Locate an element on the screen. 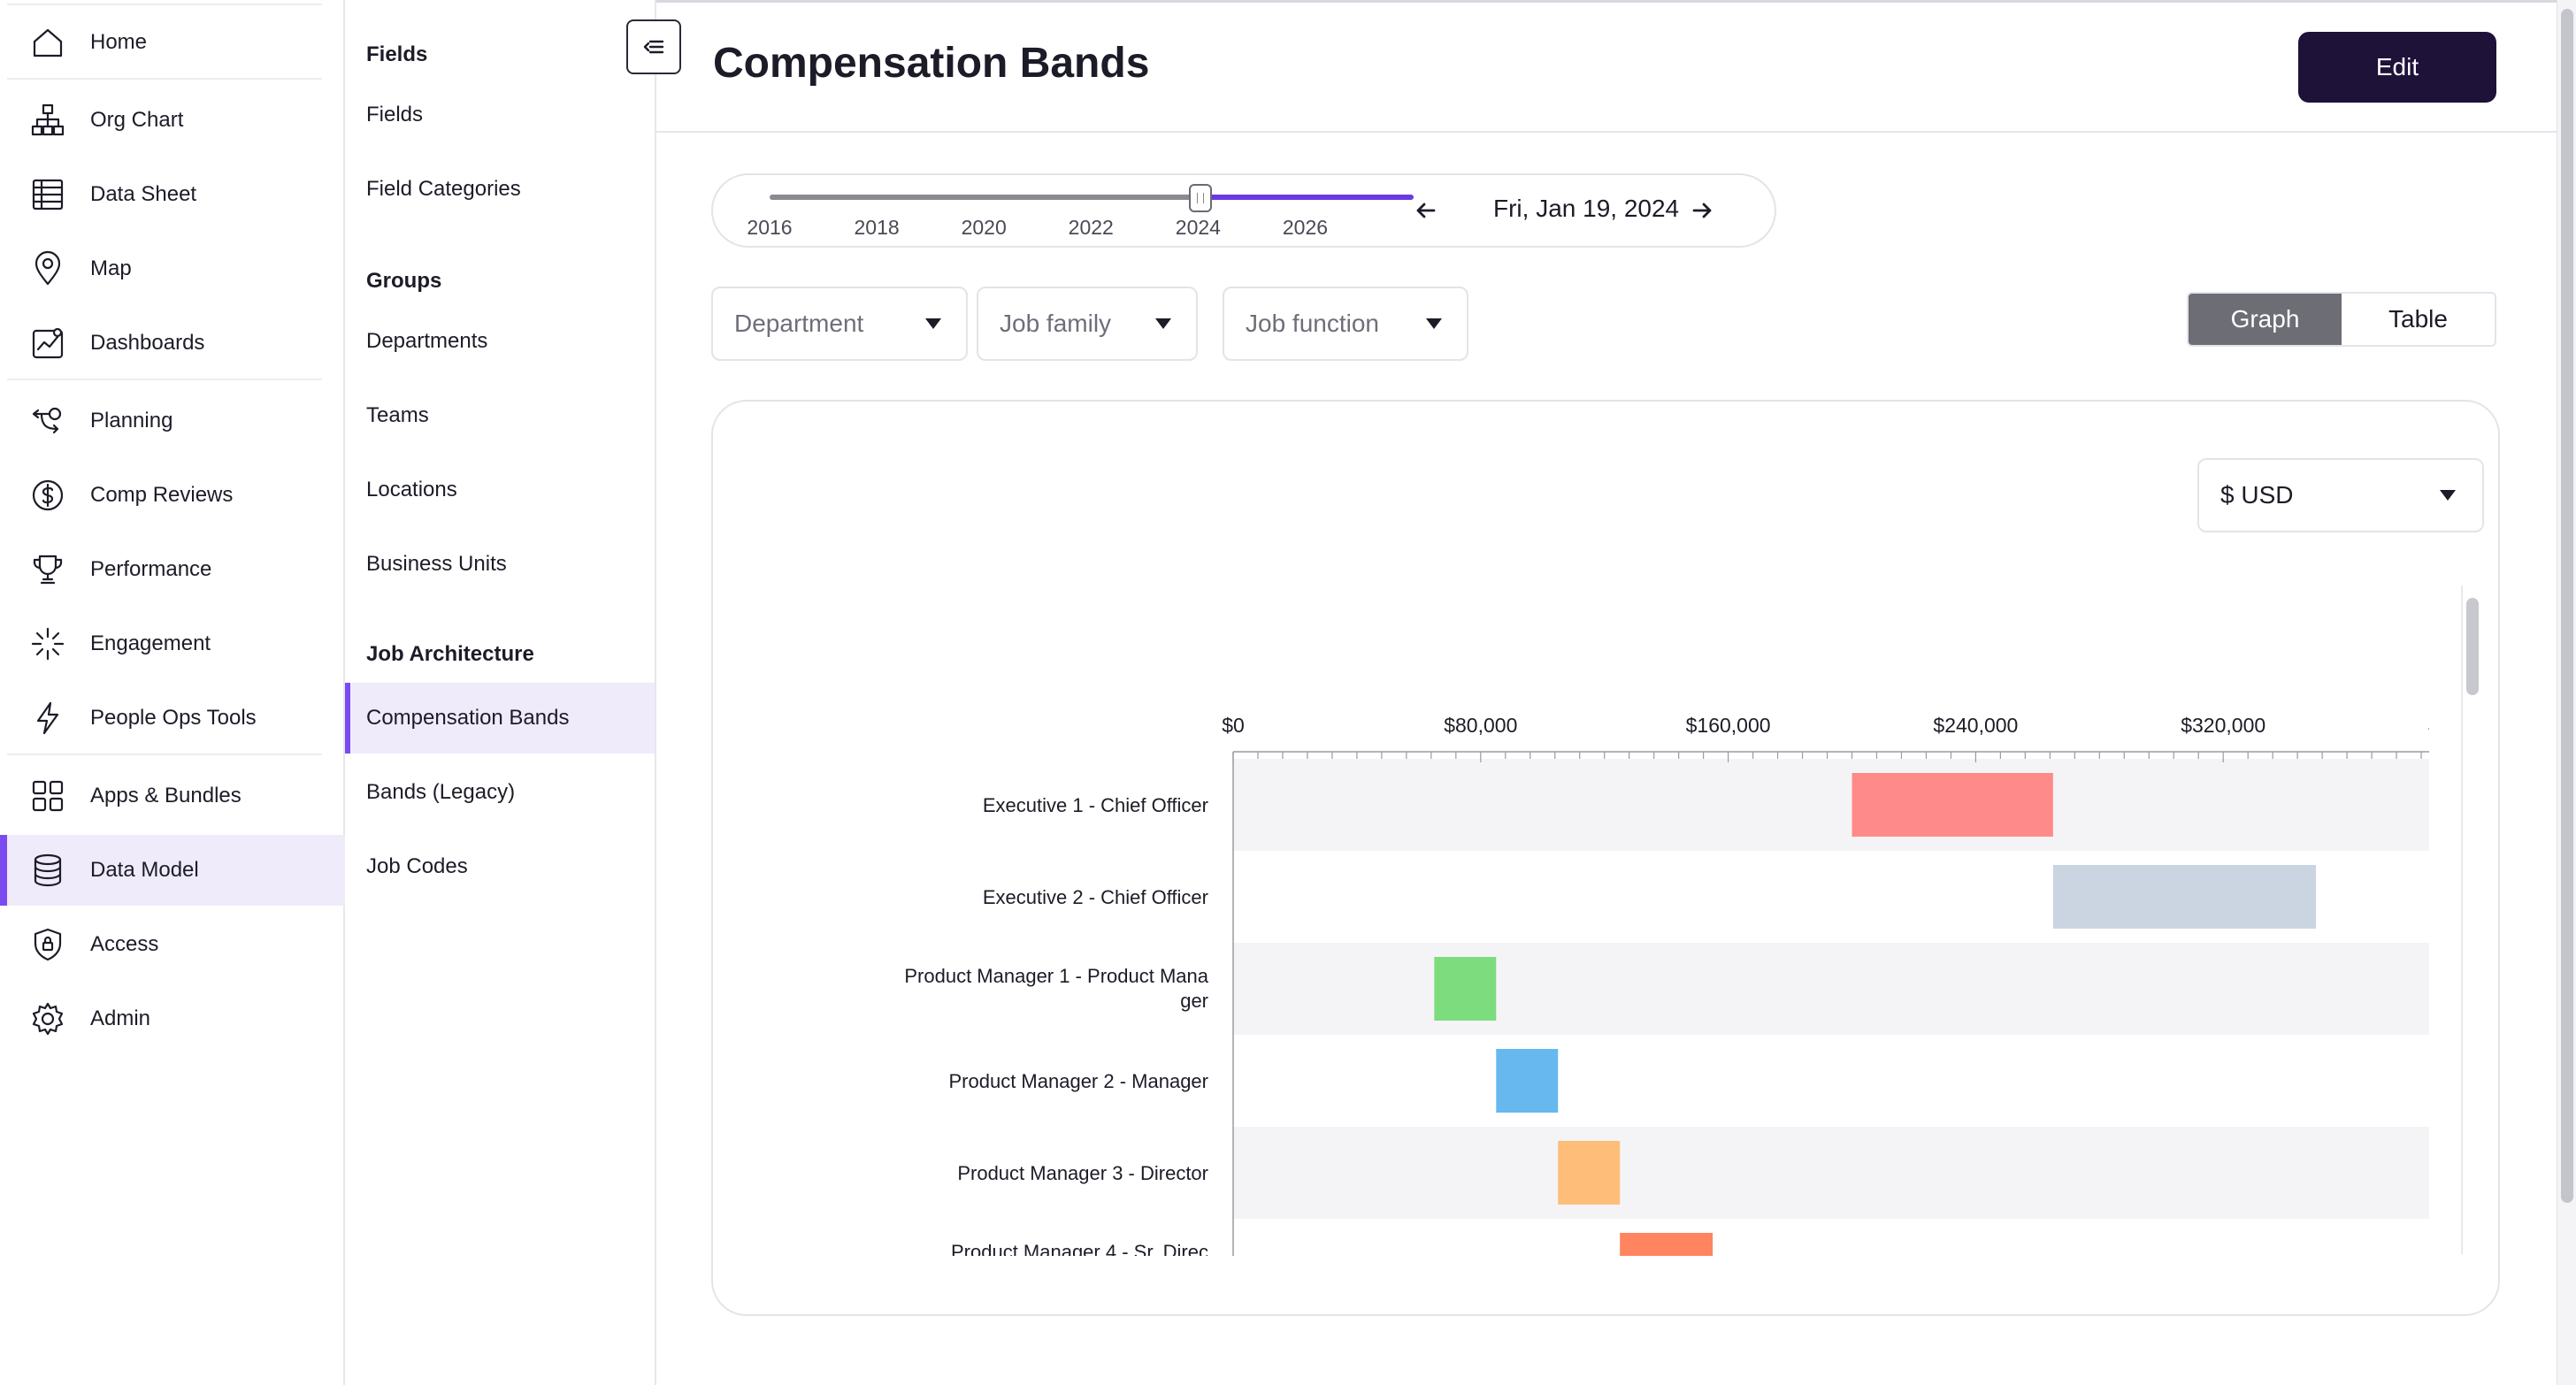 The width and height of the screenshot is (2576, 1385). page-scrollbar is located at coordinates (2566, 692).